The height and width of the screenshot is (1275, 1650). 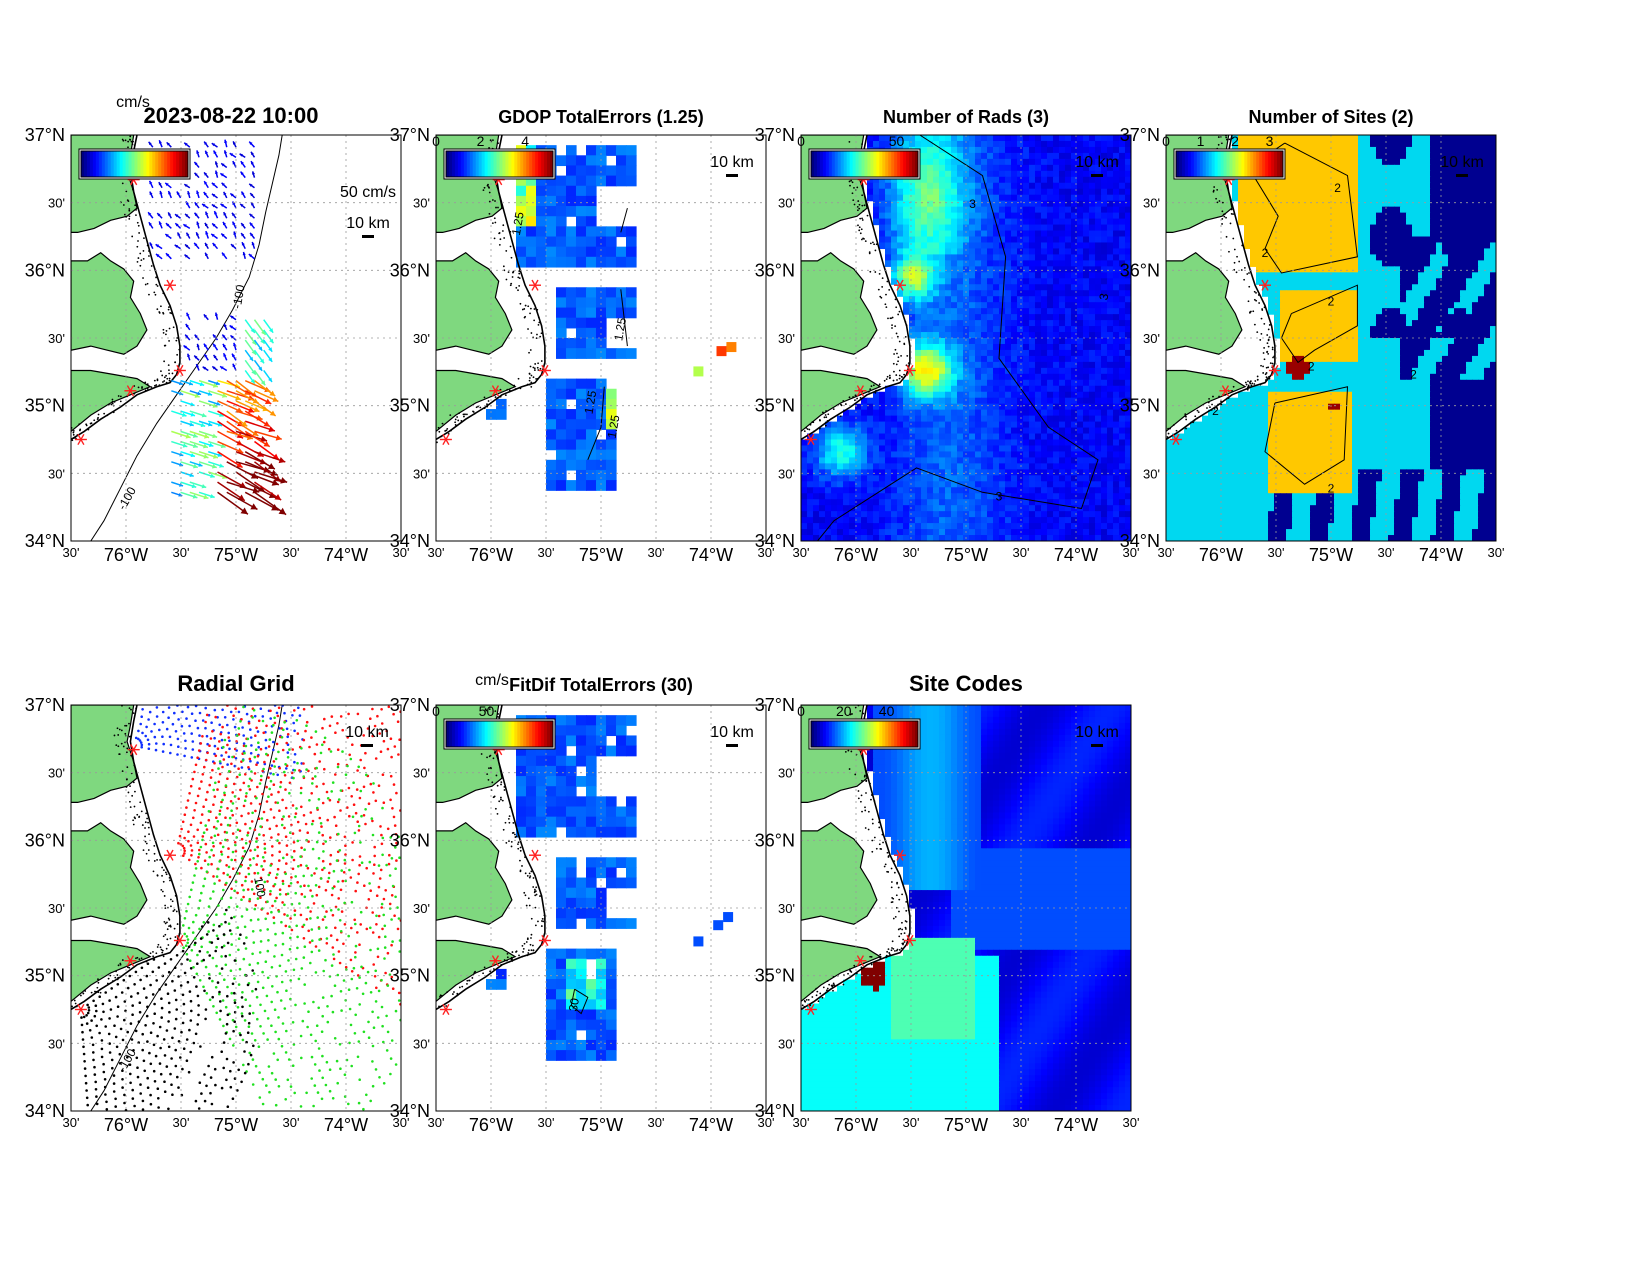 What do you see at coordinates (656, 552) in the screenshot?
I see `lon-tick: 30'` at bounding box center [656, 552].